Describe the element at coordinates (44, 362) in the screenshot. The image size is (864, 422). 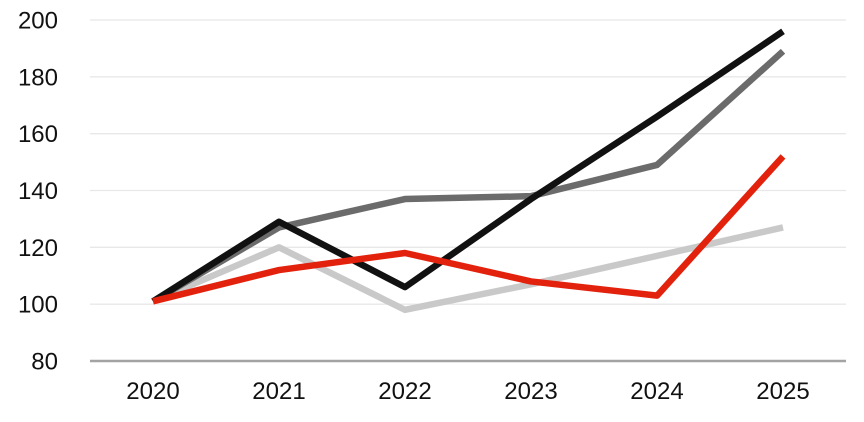
I see `y-axis-label-80: 80` at that location.